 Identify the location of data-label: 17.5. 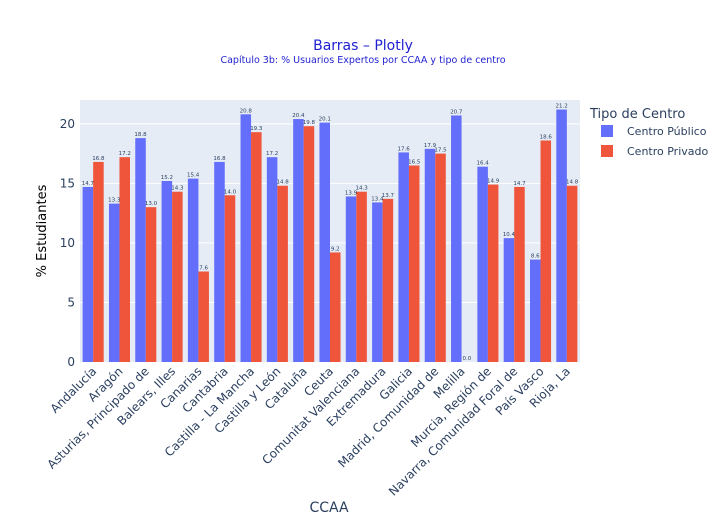
(440, 151).